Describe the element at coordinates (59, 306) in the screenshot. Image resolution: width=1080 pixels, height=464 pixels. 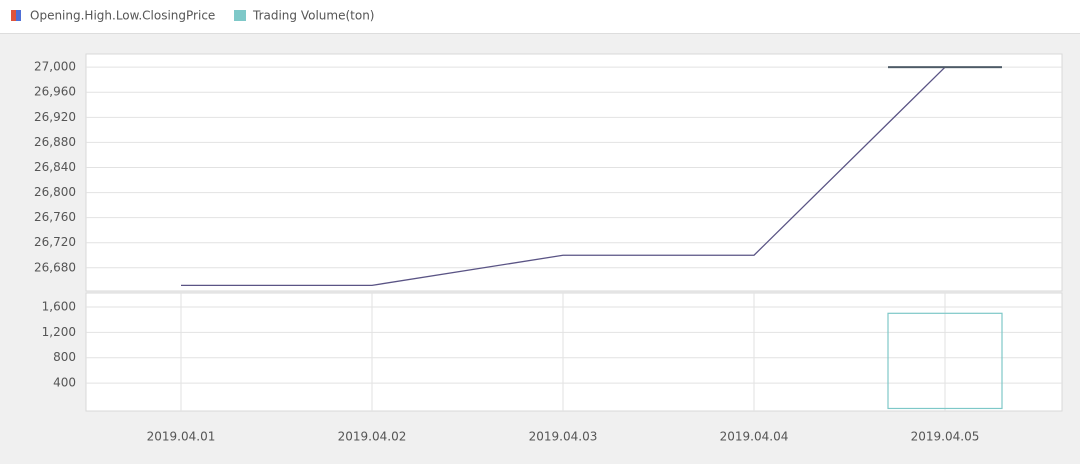
I see `y-tick-label: 1,600` at that location.